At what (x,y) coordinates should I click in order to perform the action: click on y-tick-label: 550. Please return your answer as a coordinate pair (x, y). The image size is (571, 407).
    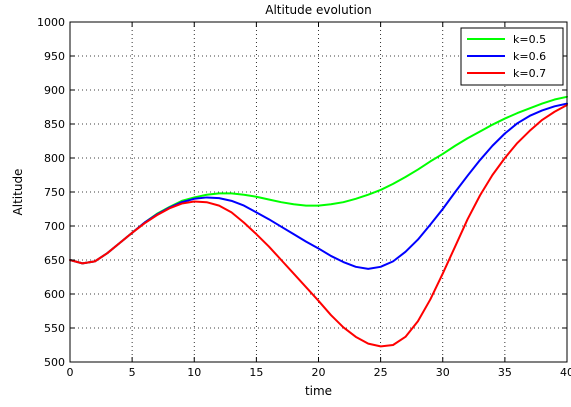
    Looking at the image, I should click on (54, 328).